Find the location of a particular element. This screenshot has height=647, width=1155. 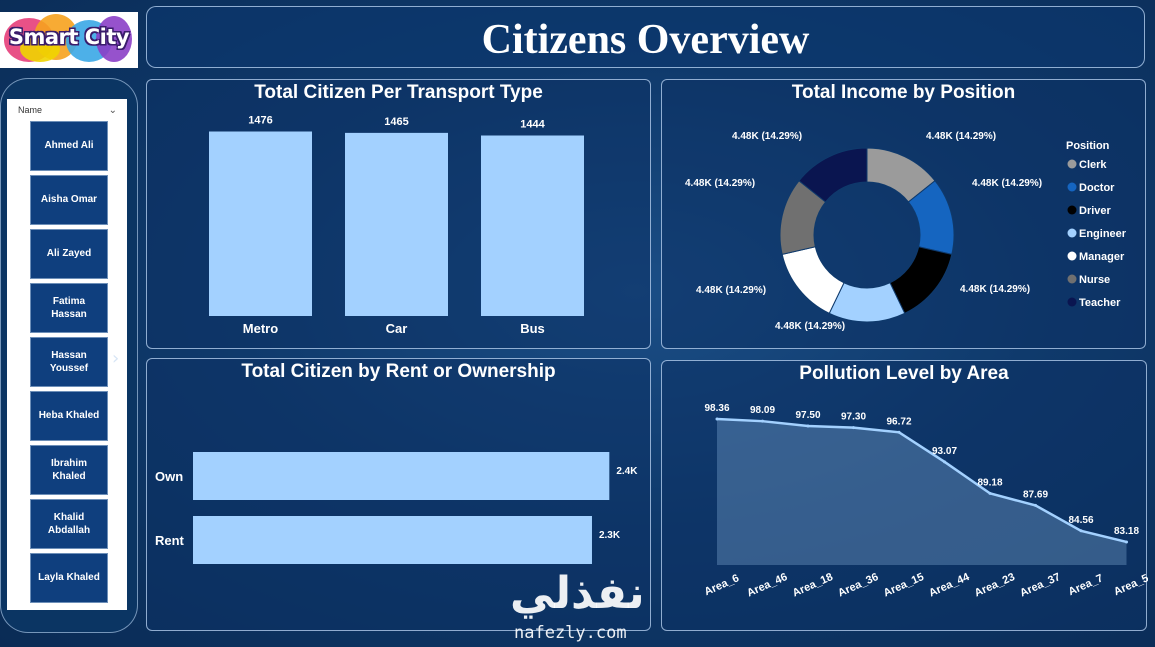

pollution-category-label: Area_18 is located at coordinates (813, 585).